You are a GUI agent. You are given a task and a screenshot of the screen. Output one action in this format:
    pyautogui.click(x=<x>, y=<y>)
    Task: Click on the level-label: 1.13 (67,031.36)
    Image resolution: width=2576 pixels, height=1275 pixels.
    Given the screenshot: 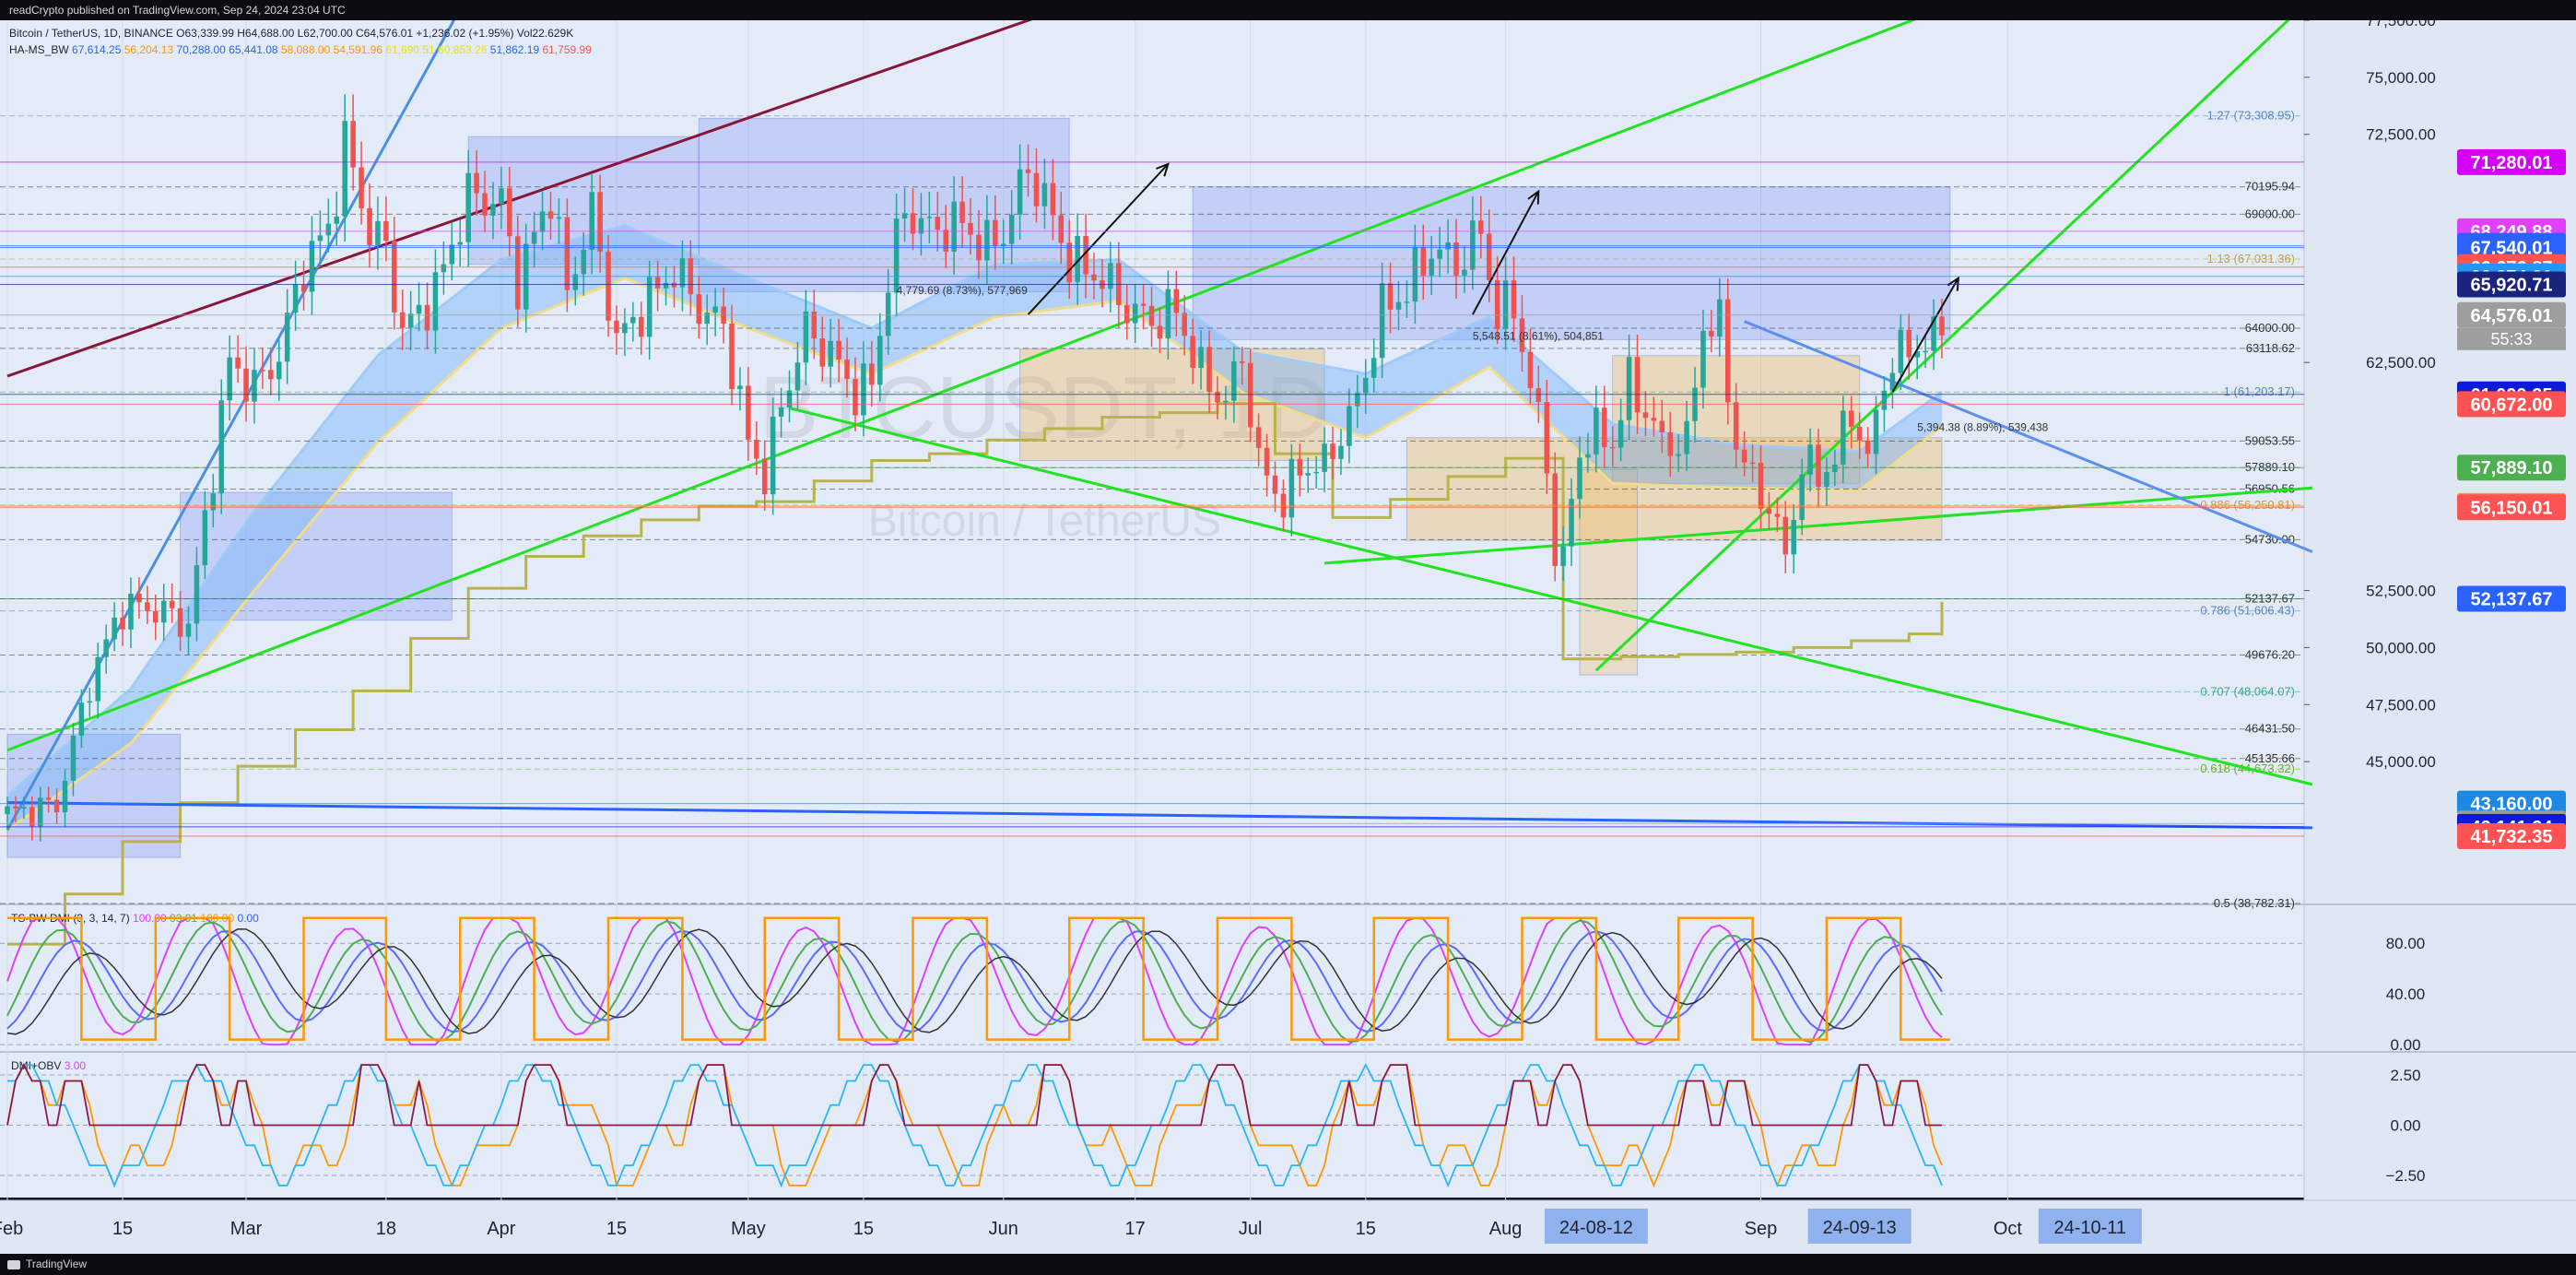 What is the action you would take?
    pyautogui.click(x=2251, y=259)
    